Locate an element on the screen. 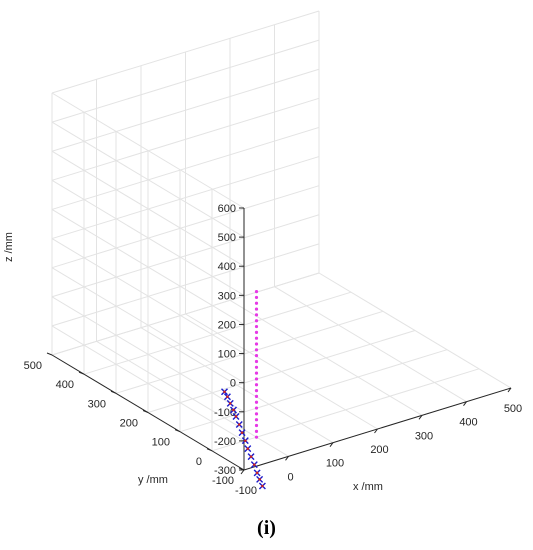 The height and width of the screenshot is (550, 533). z-axis-label: z /mm is located at coordinates (9, 247).